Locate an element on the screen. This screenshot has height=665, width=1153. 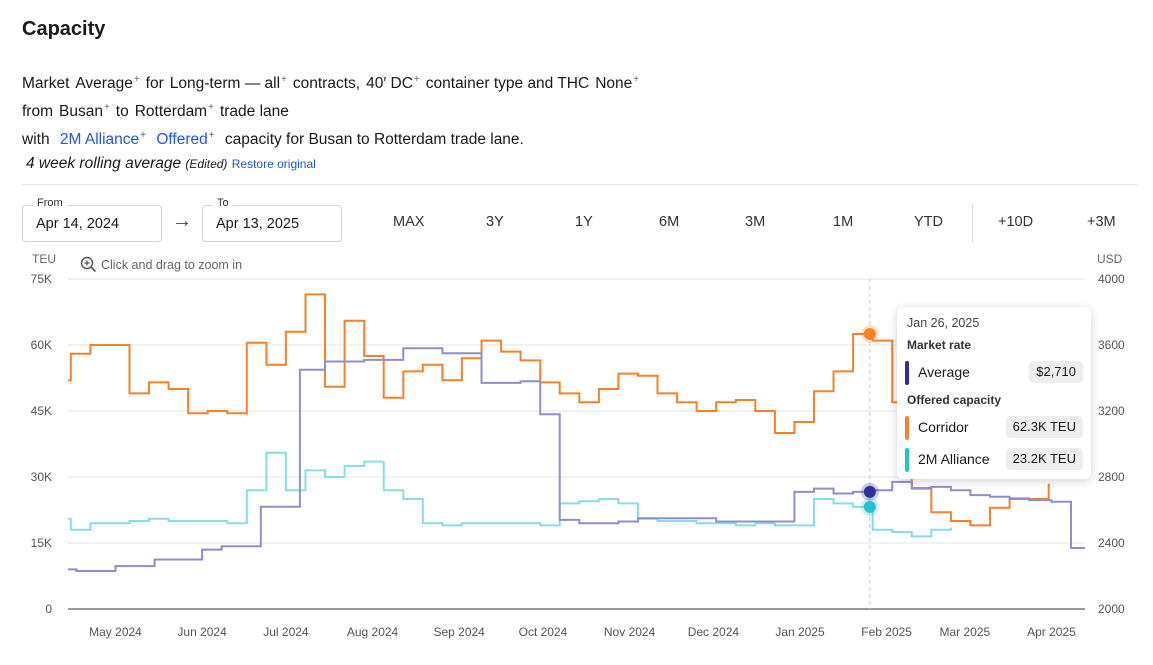
average-swatch is located at coordinates (907, 373).